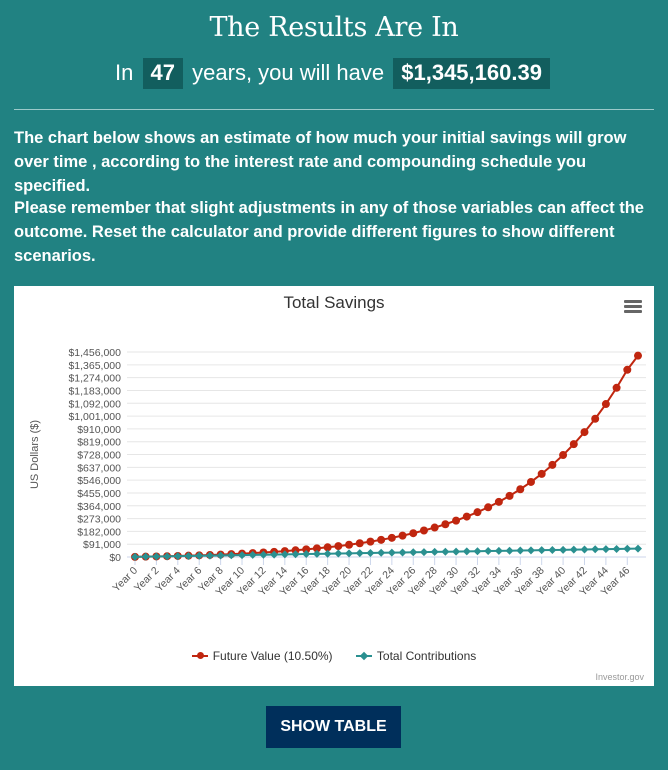 The width and height of the screenshot is (668, 770). I want to click on svg-text: $91,000, so click(102, 545).